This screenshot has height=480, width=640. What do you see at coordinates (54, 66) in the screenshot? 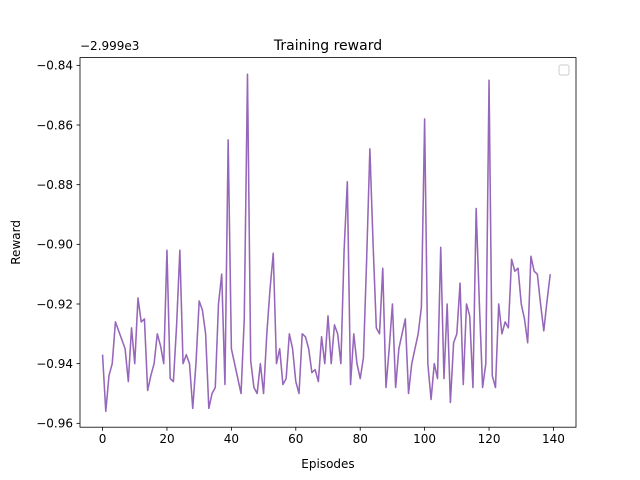
I see `y-tick-label: −0.84` at bounding box center [54, 66].